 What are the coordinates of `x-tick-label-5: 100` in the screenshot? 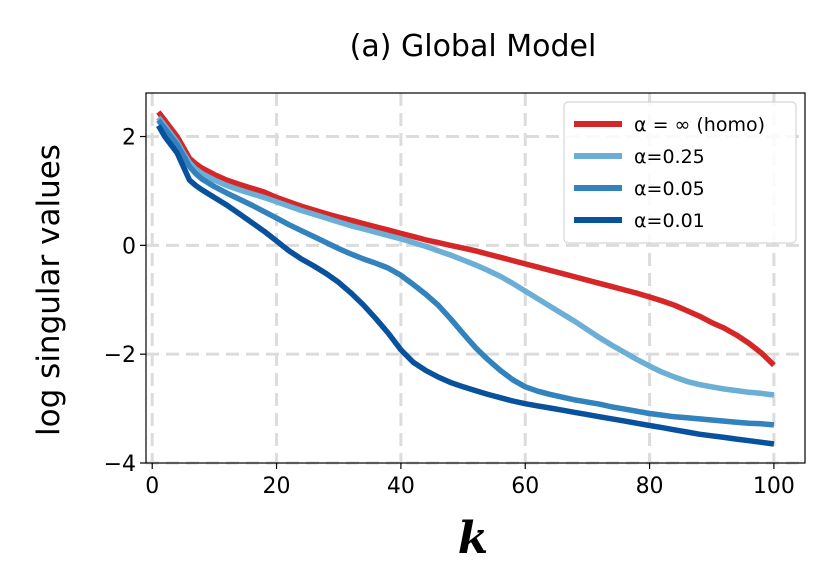 It's located at (774, 486).